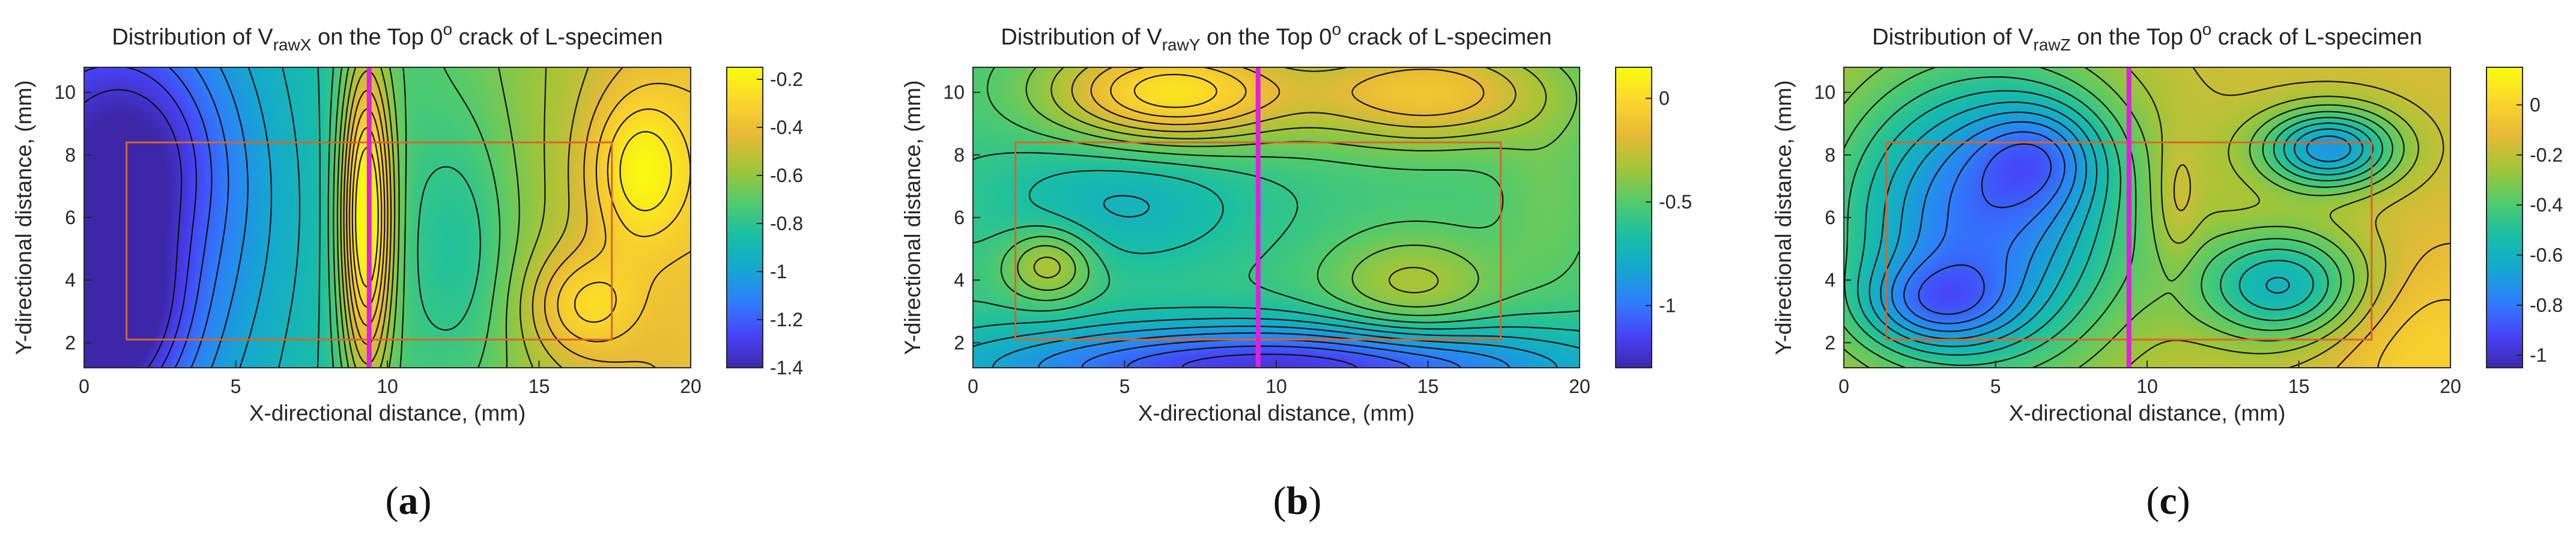 This screenshot has height=536, width=2576. Describe the element at coordinates (786, 175) in the screenshot. I see `colorbar-tick-label: -0.6` at that location.